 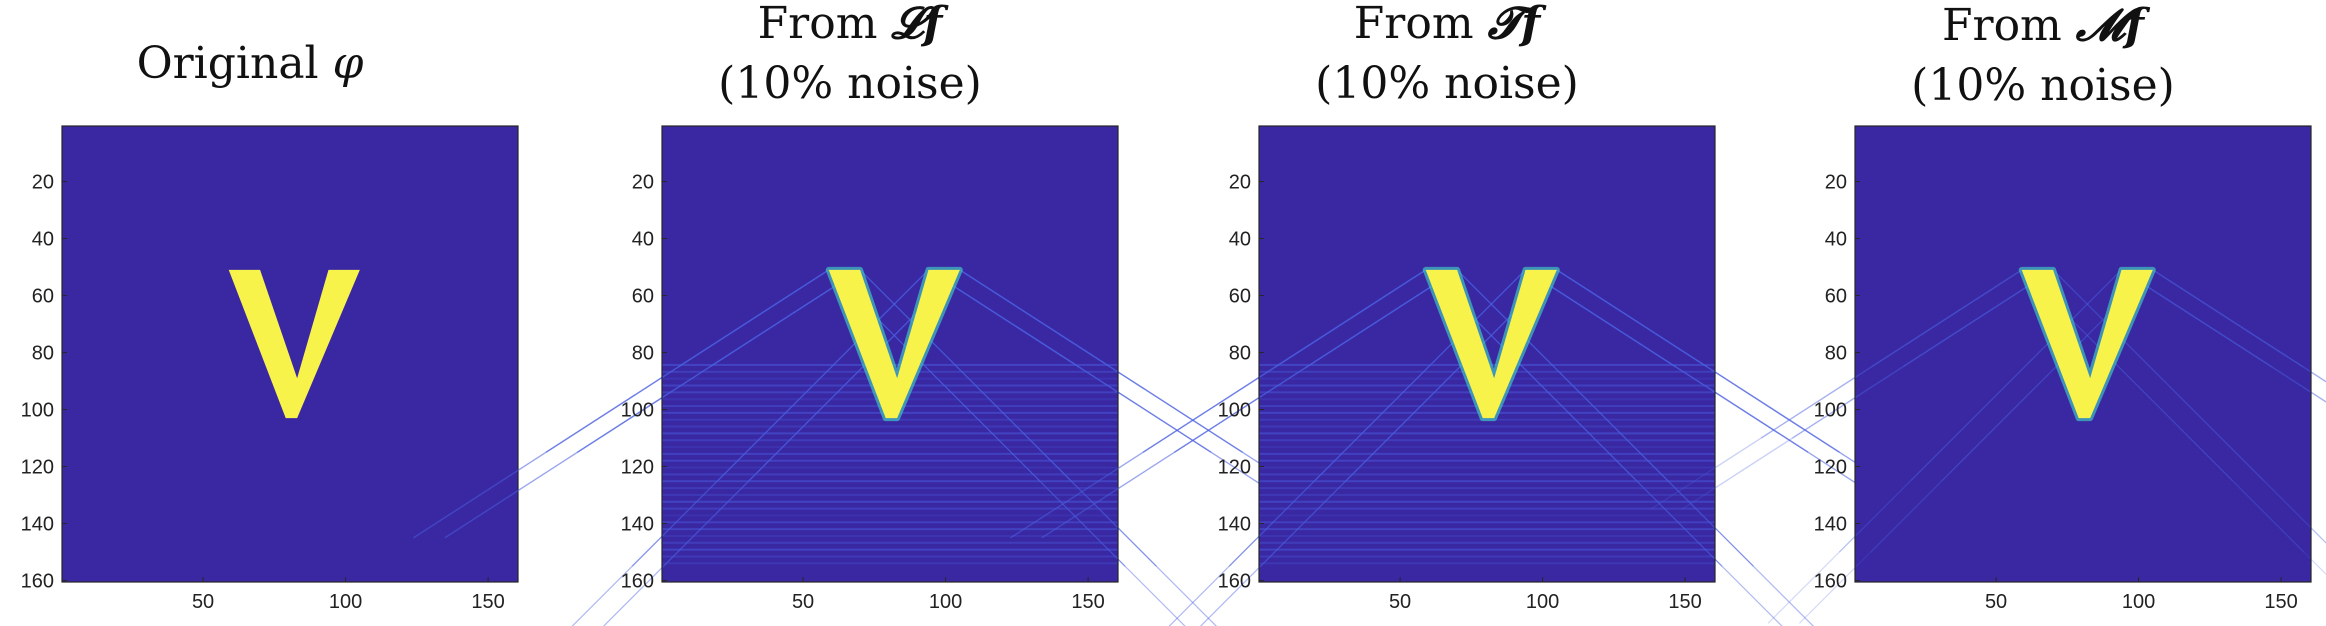 I want to click on reconstruction-layer, so click(x=294, y=344).